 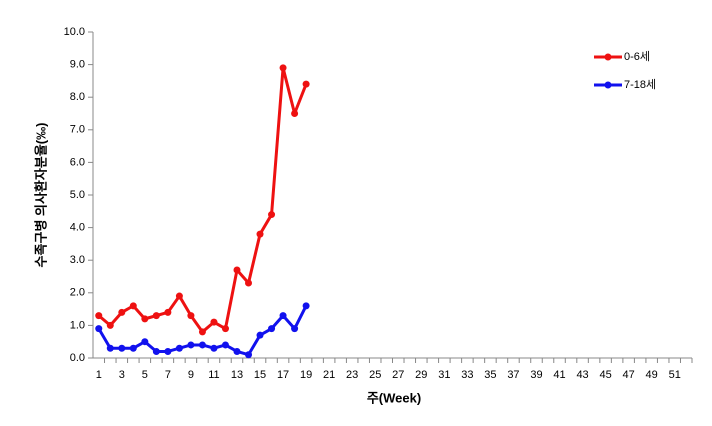 I want to click on x-tick-label: 3, so click(x=122, y=375).